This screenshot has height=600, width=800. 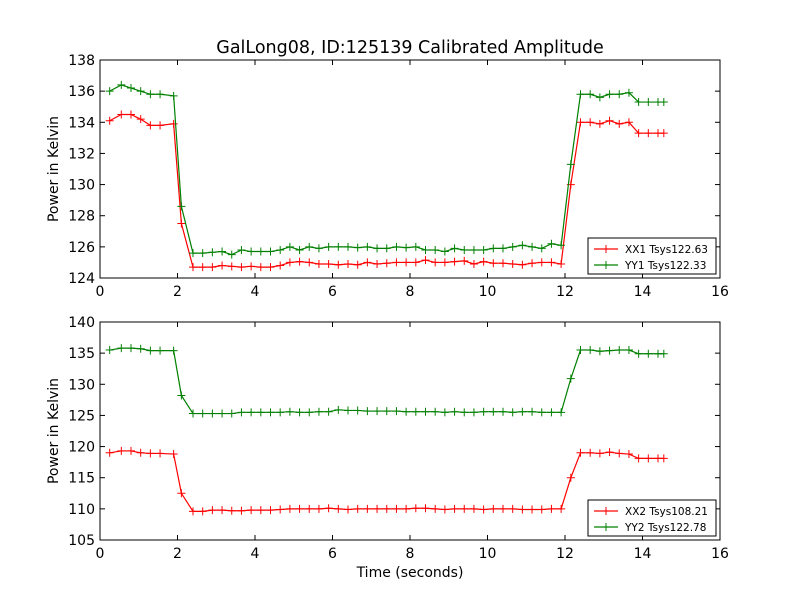 What do you see at coordinates (666, 512) in the screenshot?
I see `legend-label: XX2 Tsys108.21` at bounding box center [666, 512].